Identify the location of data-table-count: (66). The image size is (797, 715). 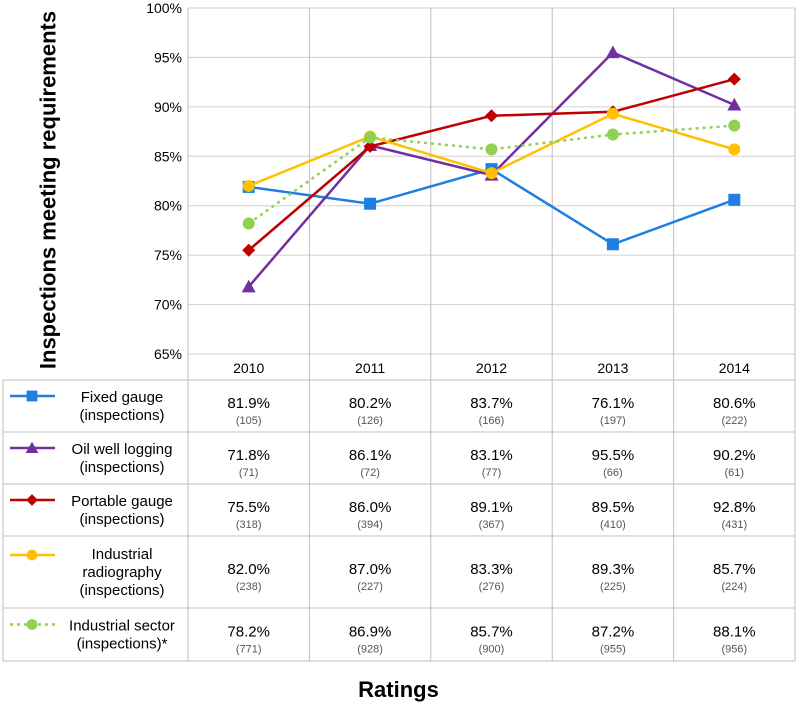
(613, 473).